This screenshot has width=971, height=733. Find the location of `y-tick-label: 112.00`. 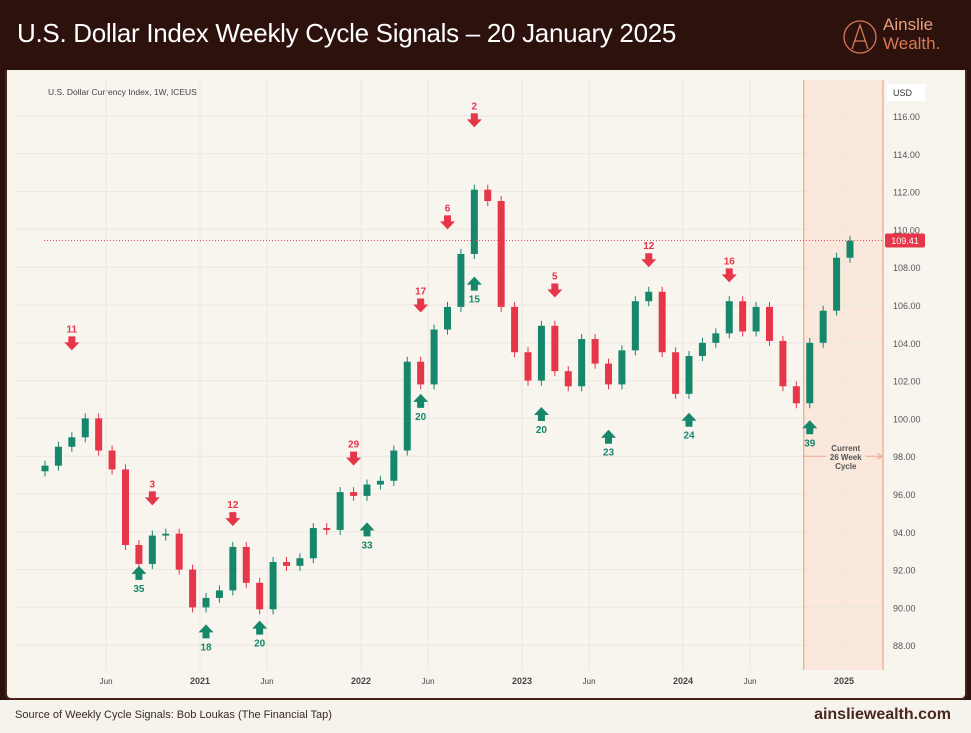

y-tick-label: 112.00 is located at coordinates (906, 193).